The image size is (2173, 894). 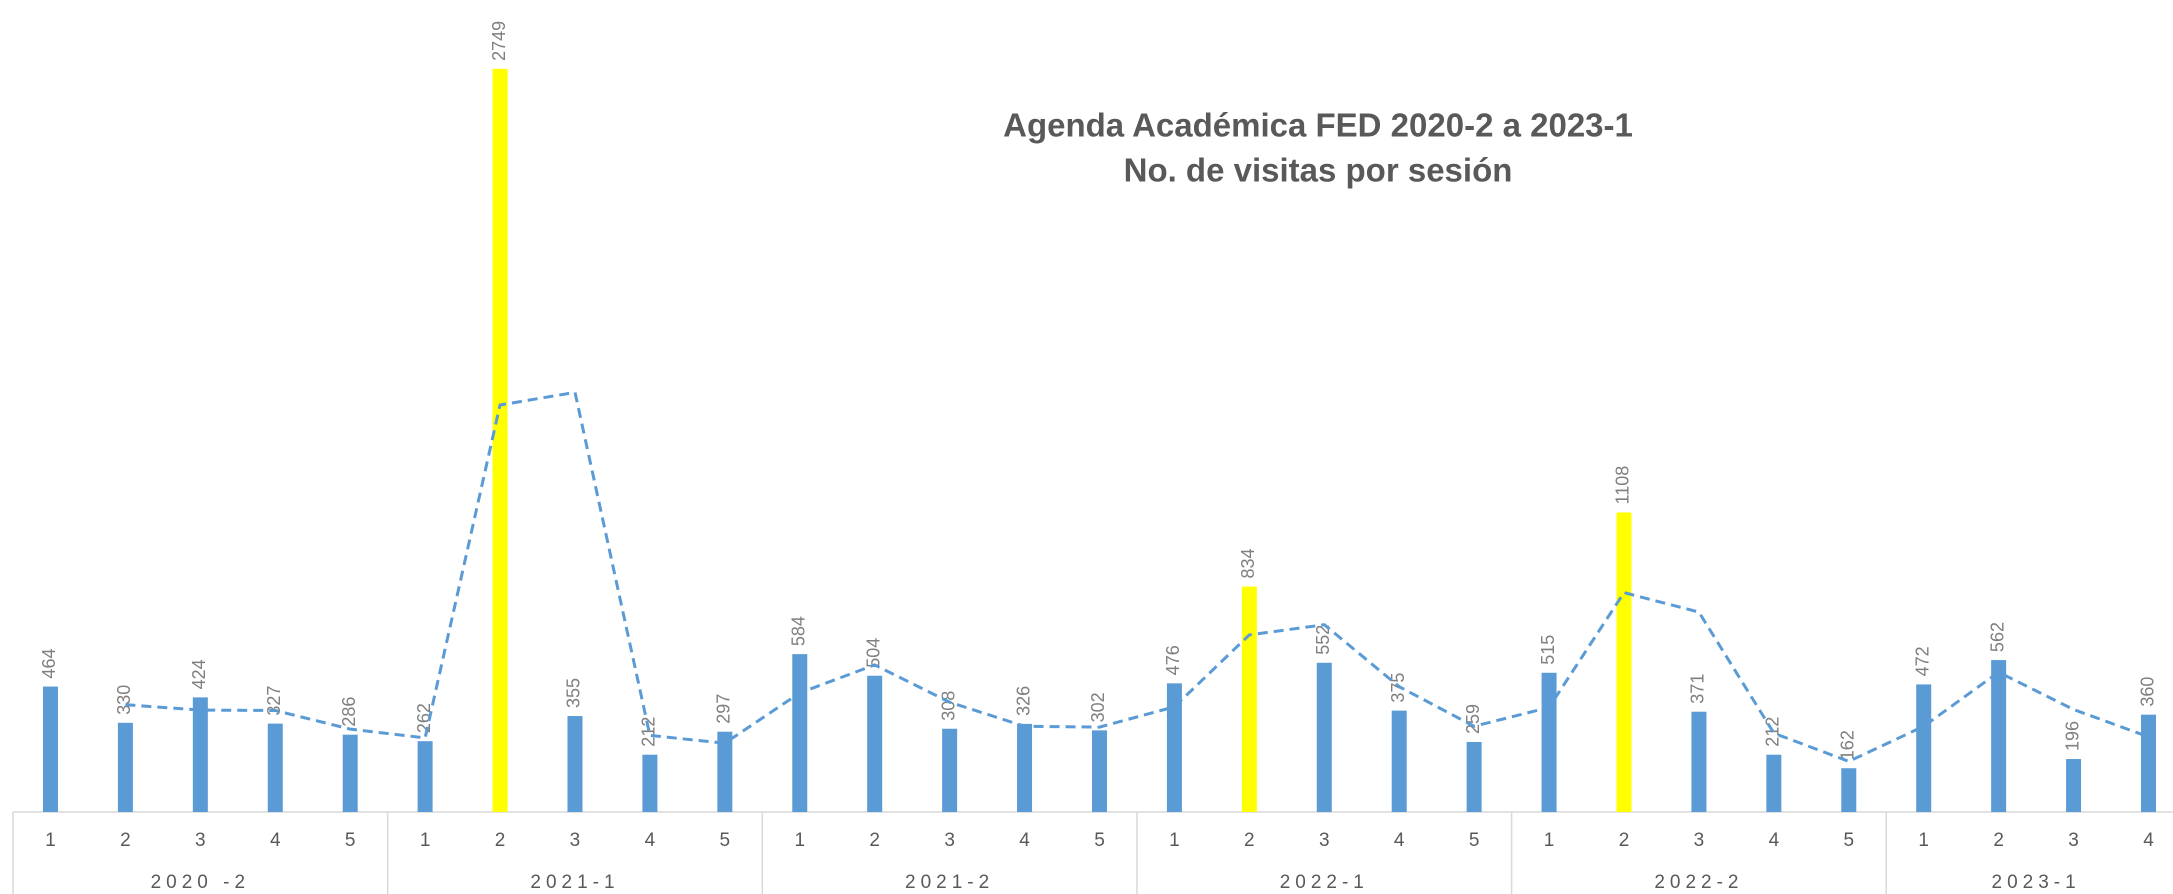 What do you see at coordinates (724, 709) in the screenshot?
I see `value-label: 297` at bounding box center [724, 709].